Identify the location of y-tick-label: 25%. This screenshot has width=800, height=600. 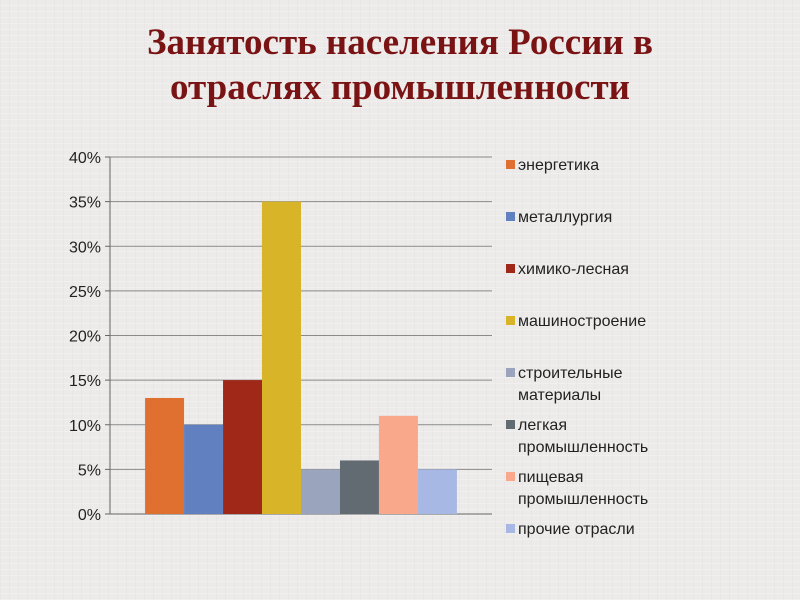
(85, 292).